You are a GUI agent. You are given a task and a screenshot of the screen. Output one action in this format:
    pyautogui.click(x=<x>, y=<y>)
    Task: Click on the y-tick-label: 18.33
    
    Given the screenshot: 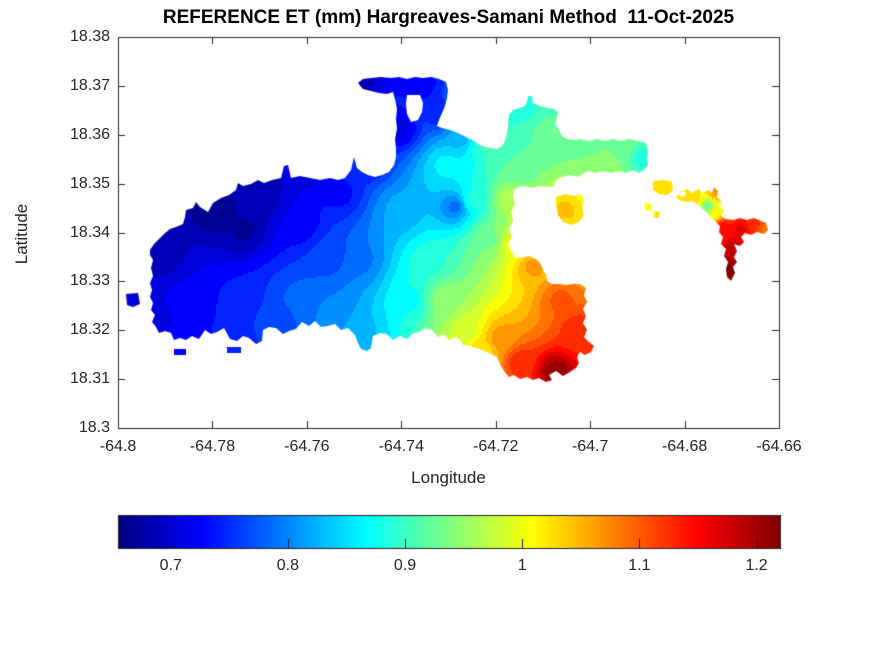 What is the action you would take?
    pyautogui.click(x=89, y=281)
    